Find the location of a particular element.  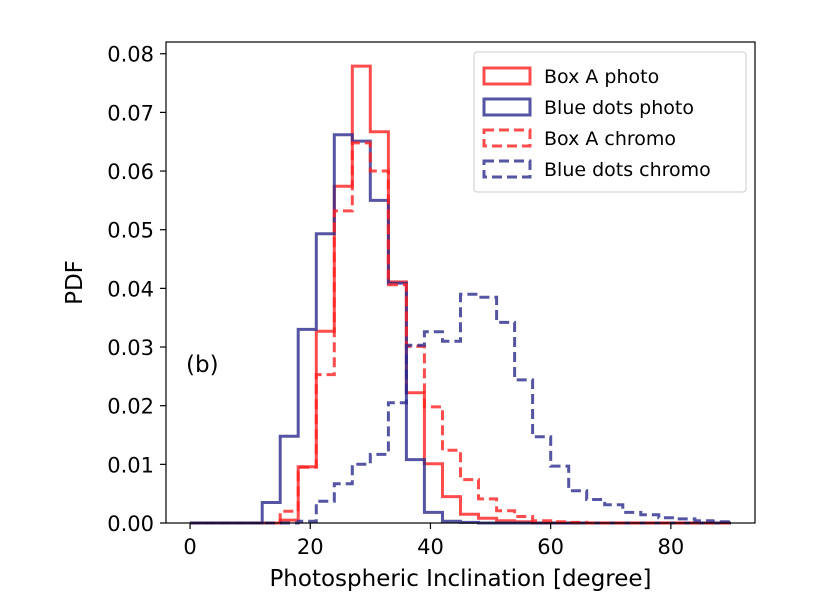

x-axis-label: Photospheric Inclination [degree] is located at coordinates (460, 579).